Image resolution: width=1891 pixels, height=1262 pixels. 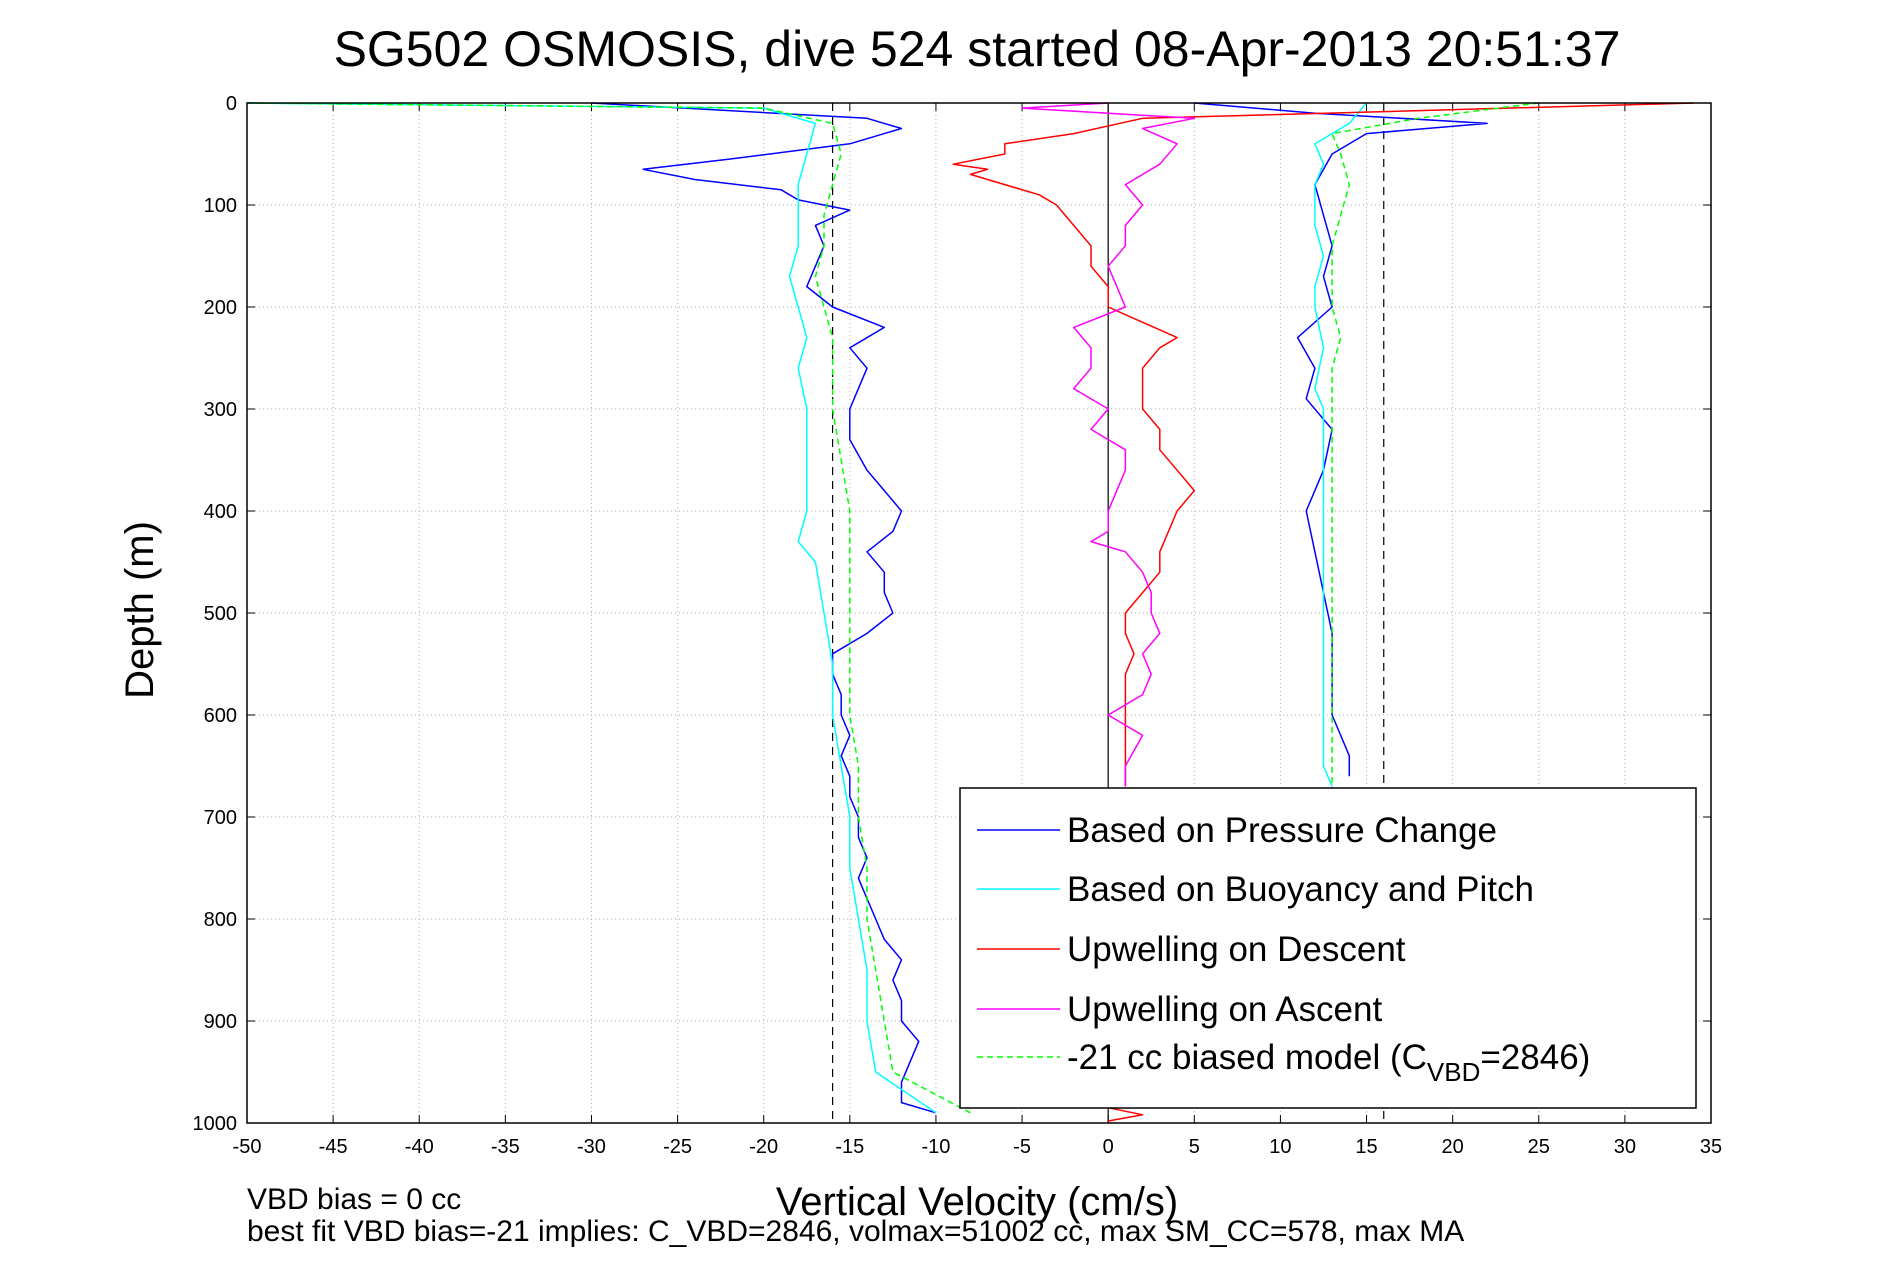 What do you see at coordinates (247, 1147) in the screenshot?
I see `x-tick-label: -50` at bounding box center [247, 1147].